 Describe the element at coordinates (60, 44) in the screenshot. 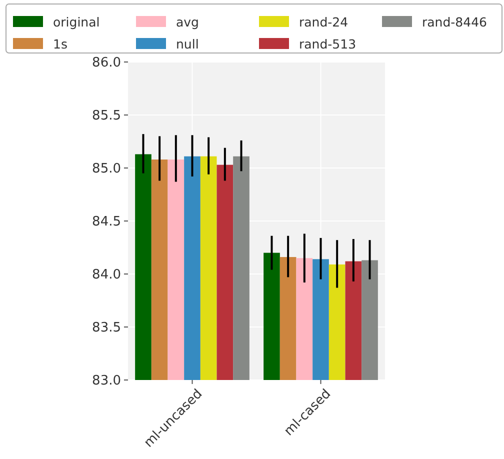

I see `legend-label: 1s` at that location.